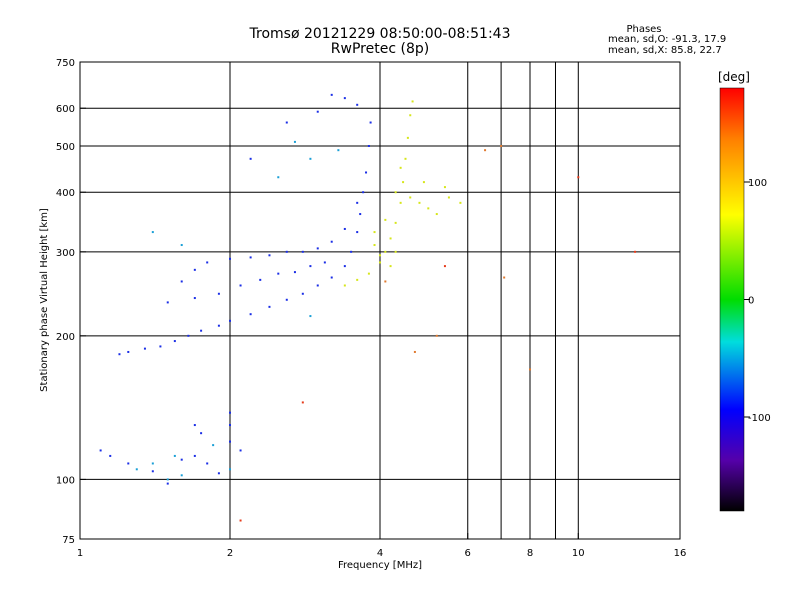 Image resolution: width=800 pixels, height=600 pixels. What do you see at coordinates (230, 553) in the screenshot?
I see `x-tick-label: 2` at bounding box center [230, 553].